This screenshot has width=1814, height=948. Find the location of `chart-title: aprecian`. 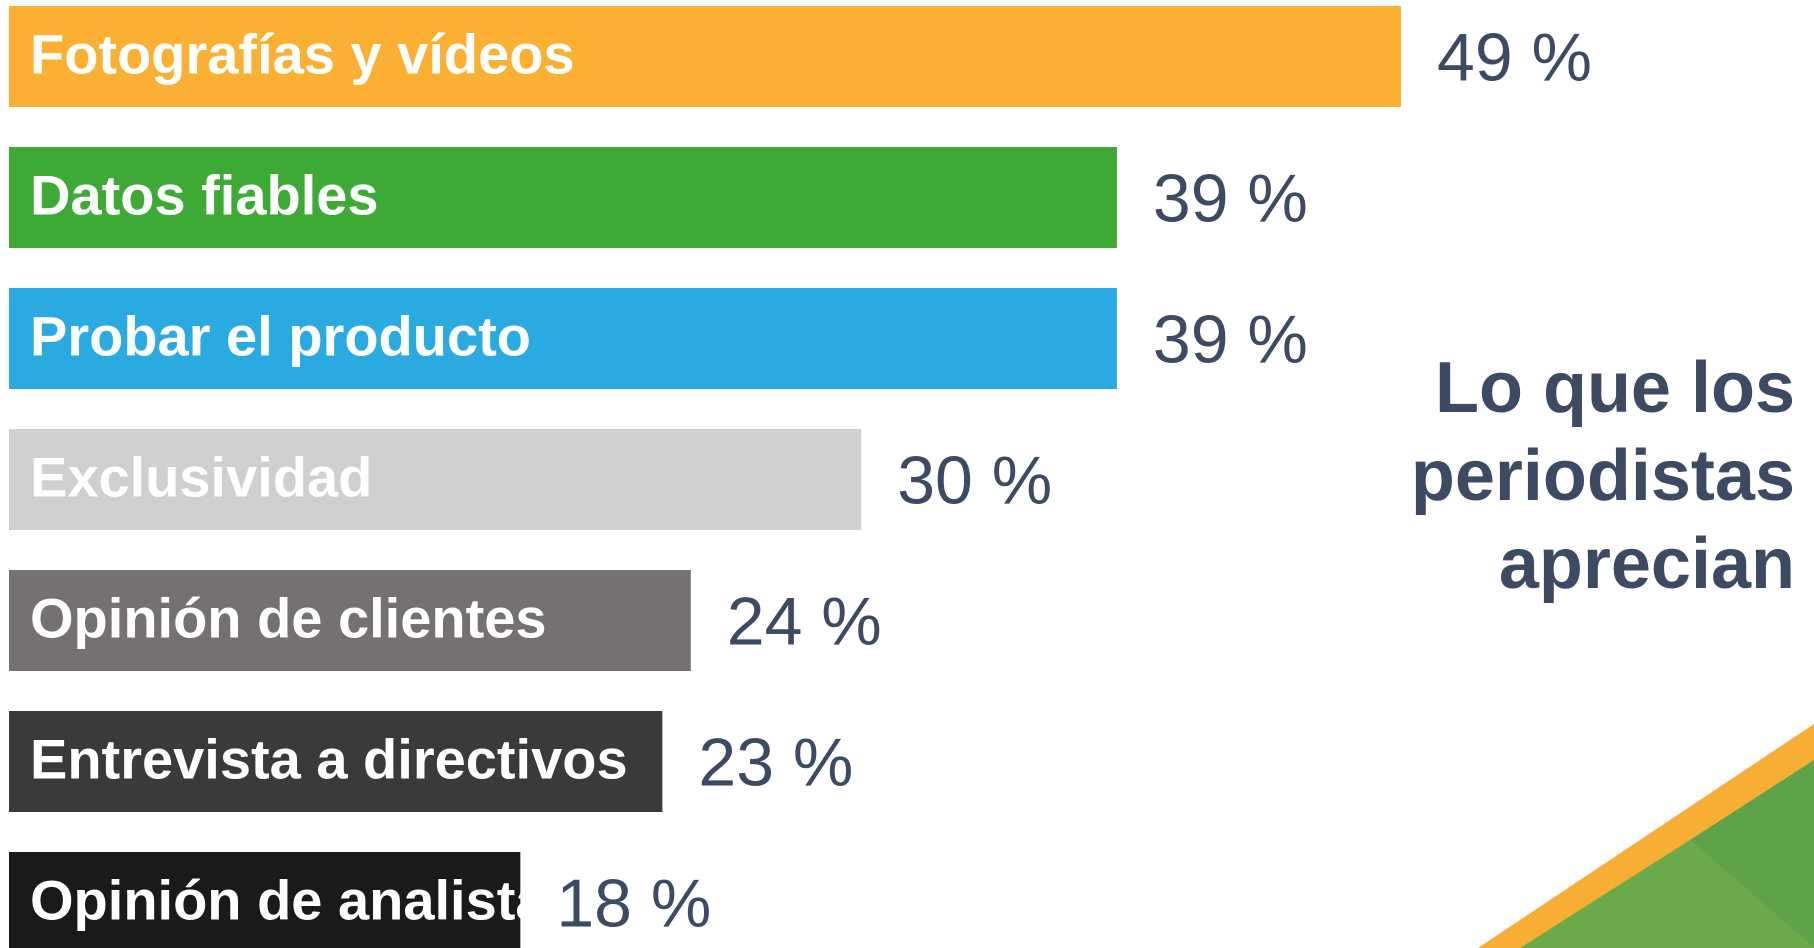

chart-title: aprecian is located at coordinates (1647, 564).